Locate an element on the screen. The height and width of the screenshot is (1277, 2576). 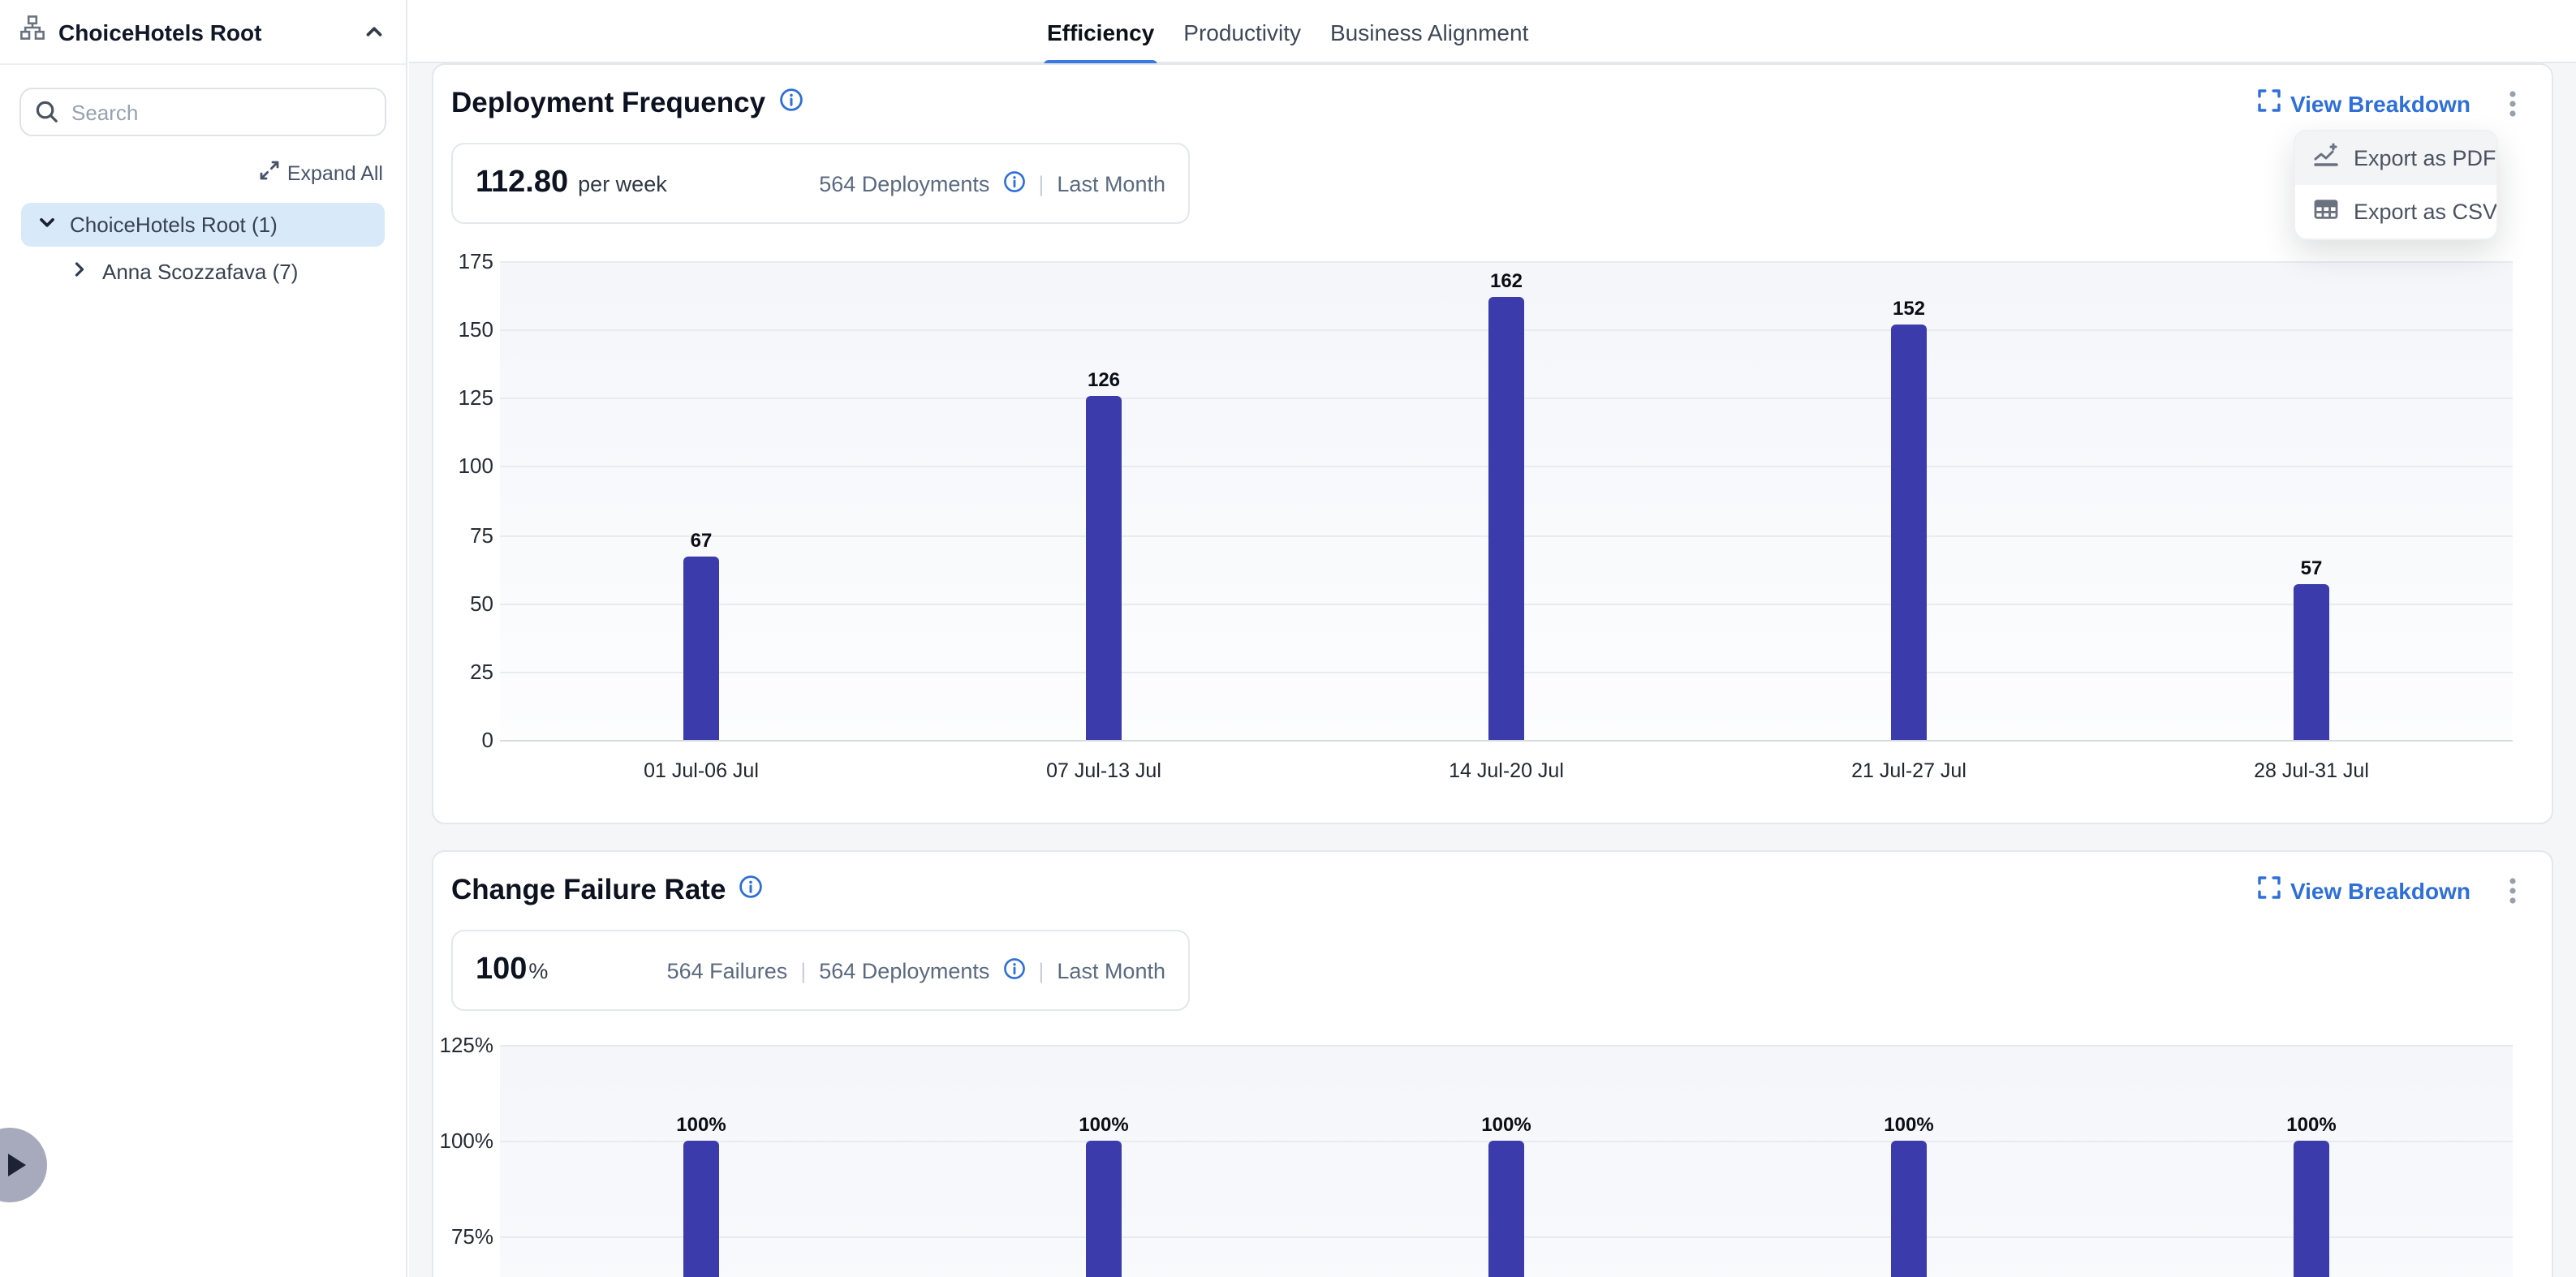
stat-unit: % is located at coordinates (538, 971).